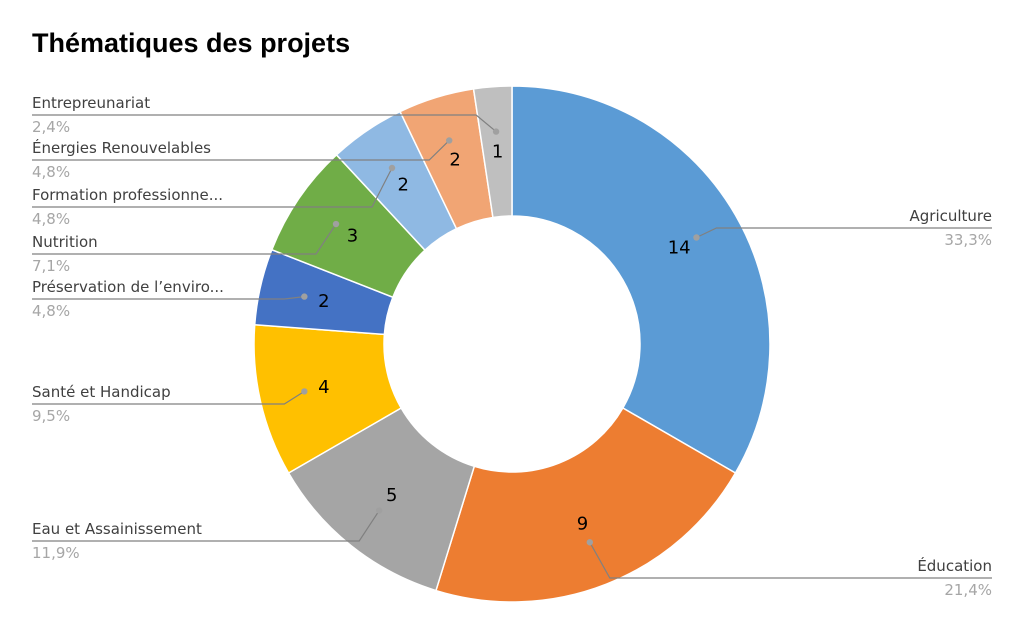 The image size is (1024, 633). What do you see at coordinates (403, 185) in the screenshot?
I see `value-label-formation-professionne: 2` at bounding box center [403, 185].